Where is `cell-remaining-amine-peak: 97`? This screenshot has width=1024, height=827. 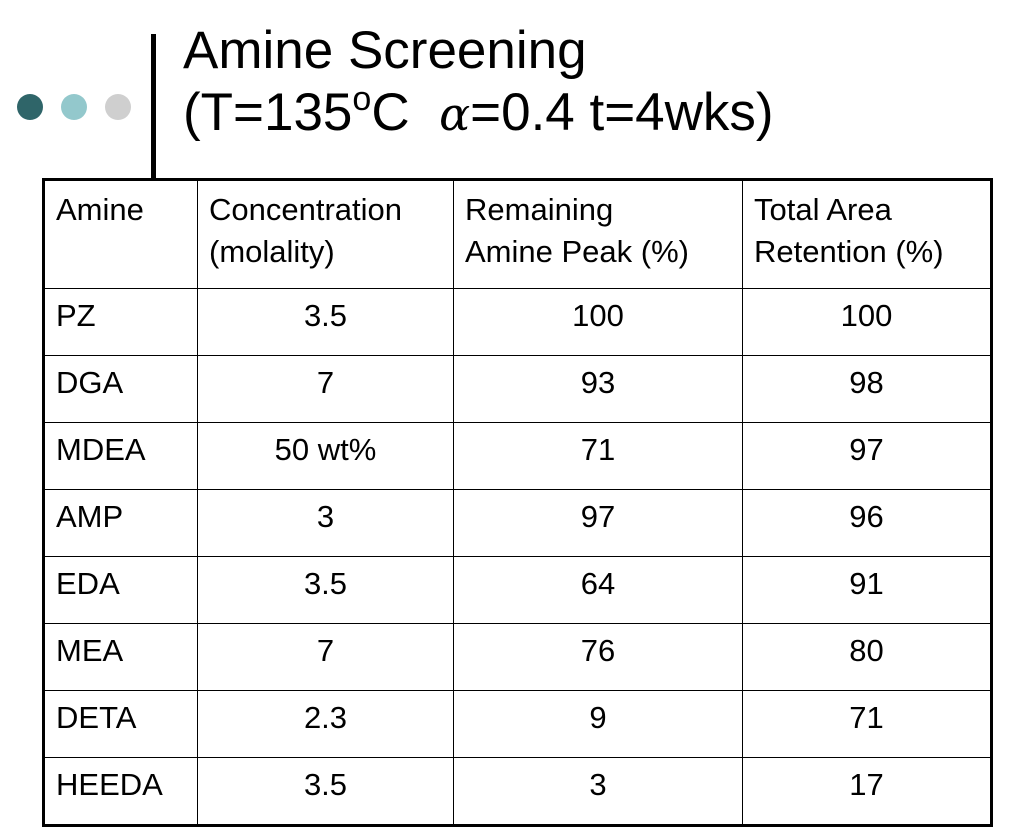
cell-remaining-amine-peak: 97 is located at coordinates (598, 523).